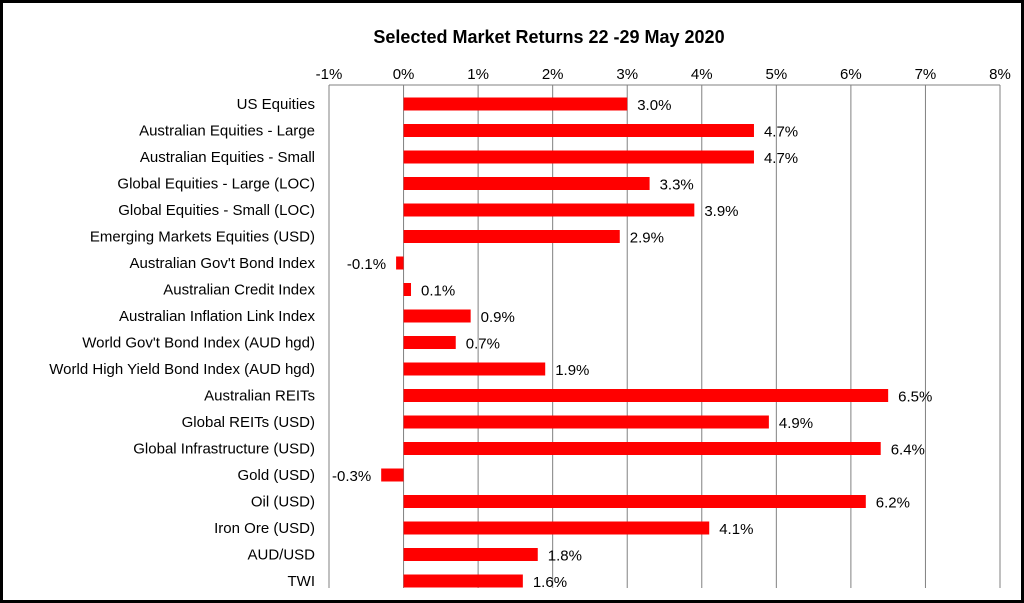  Describe the element at coordinates (248, 422) in the screenshot. I see `category-label: Global REITs (USD)` at that location.